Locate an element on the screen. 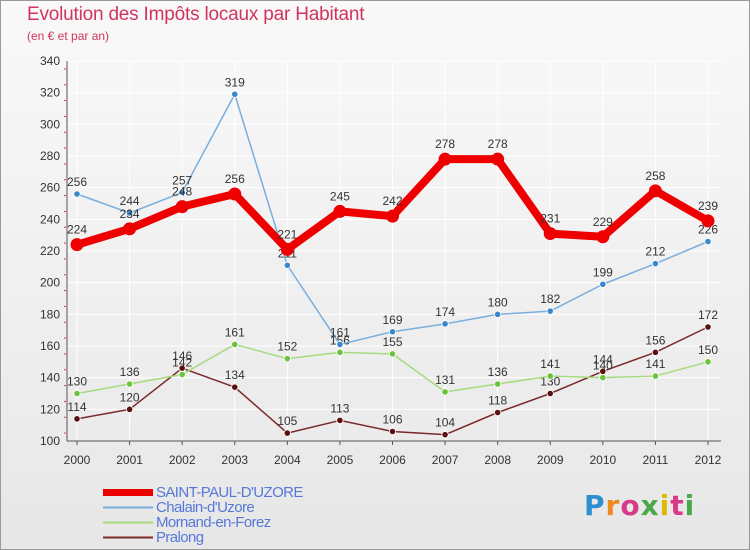 The image size is (750, 550). y-tick-label: 260 is located at coordinates (50, 188).